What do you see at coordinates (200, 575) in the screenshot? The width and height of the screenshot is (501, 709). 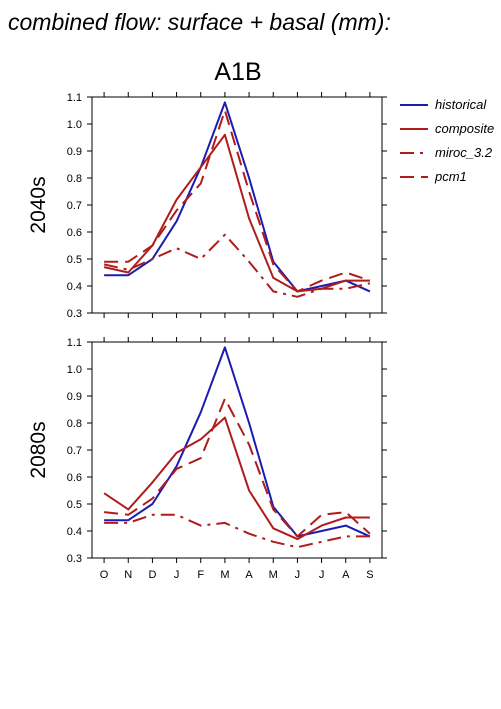 I see `x-tick-label: F` at bounding box center [200, 575].